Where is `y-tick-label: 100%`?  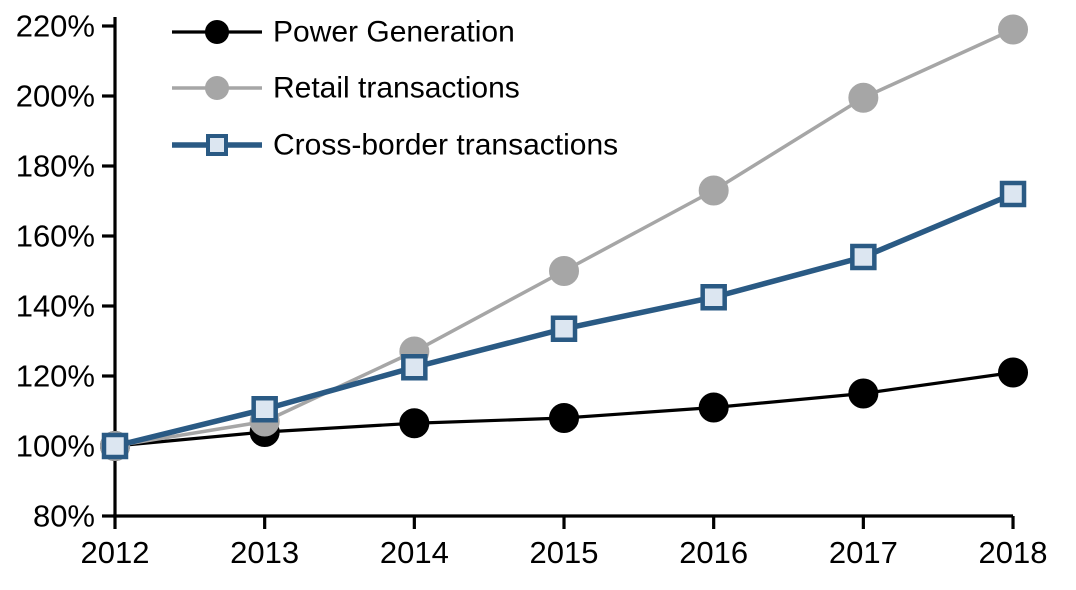 y-tick-label: 100% is located at coordinates (55, 446).